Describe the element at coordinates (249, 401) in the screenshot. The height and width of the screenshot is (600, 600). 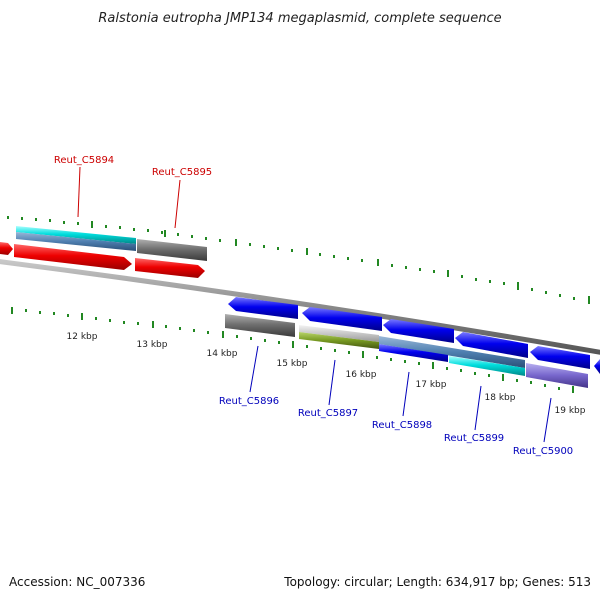
I see `gene-label-reverse: Reut_C5896` at that location.